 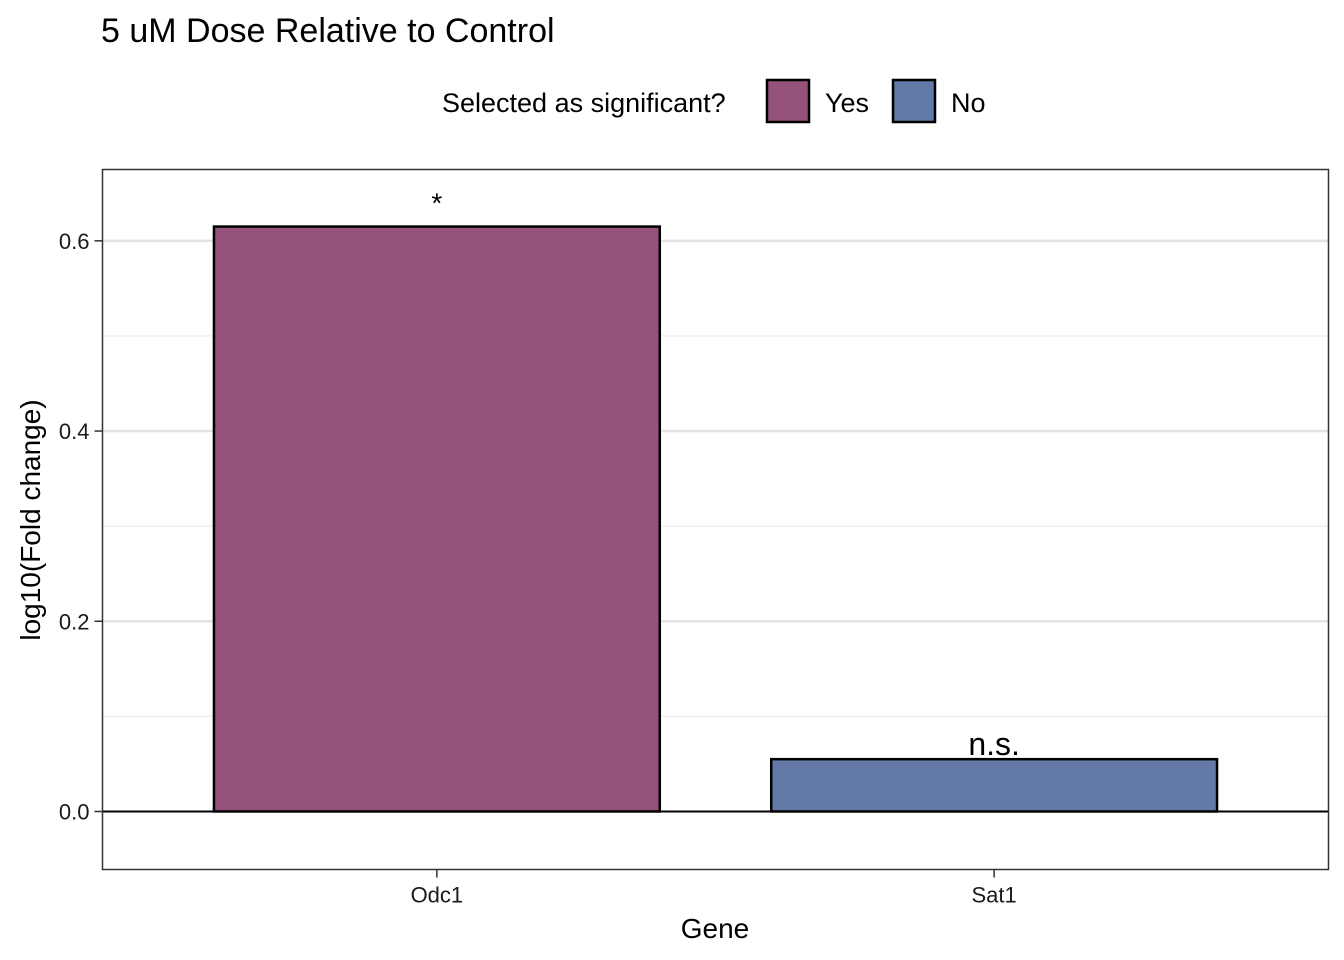 What do you see at coordinates (847, 103) in the screenshot?
I see `legend-label-yes: Yes` at bounding box center [847, 103].